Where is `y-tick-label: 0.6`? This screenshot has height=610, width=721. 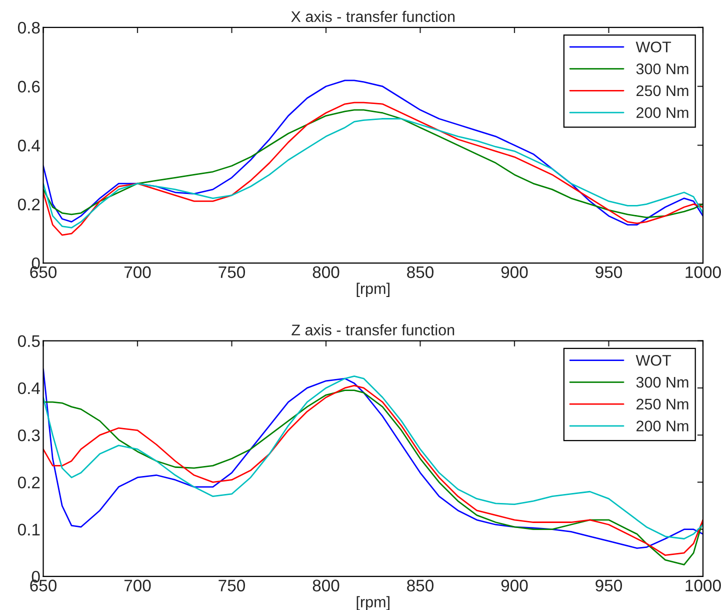 y-tick-label: 0.6 is located at coordinates (29, 86).